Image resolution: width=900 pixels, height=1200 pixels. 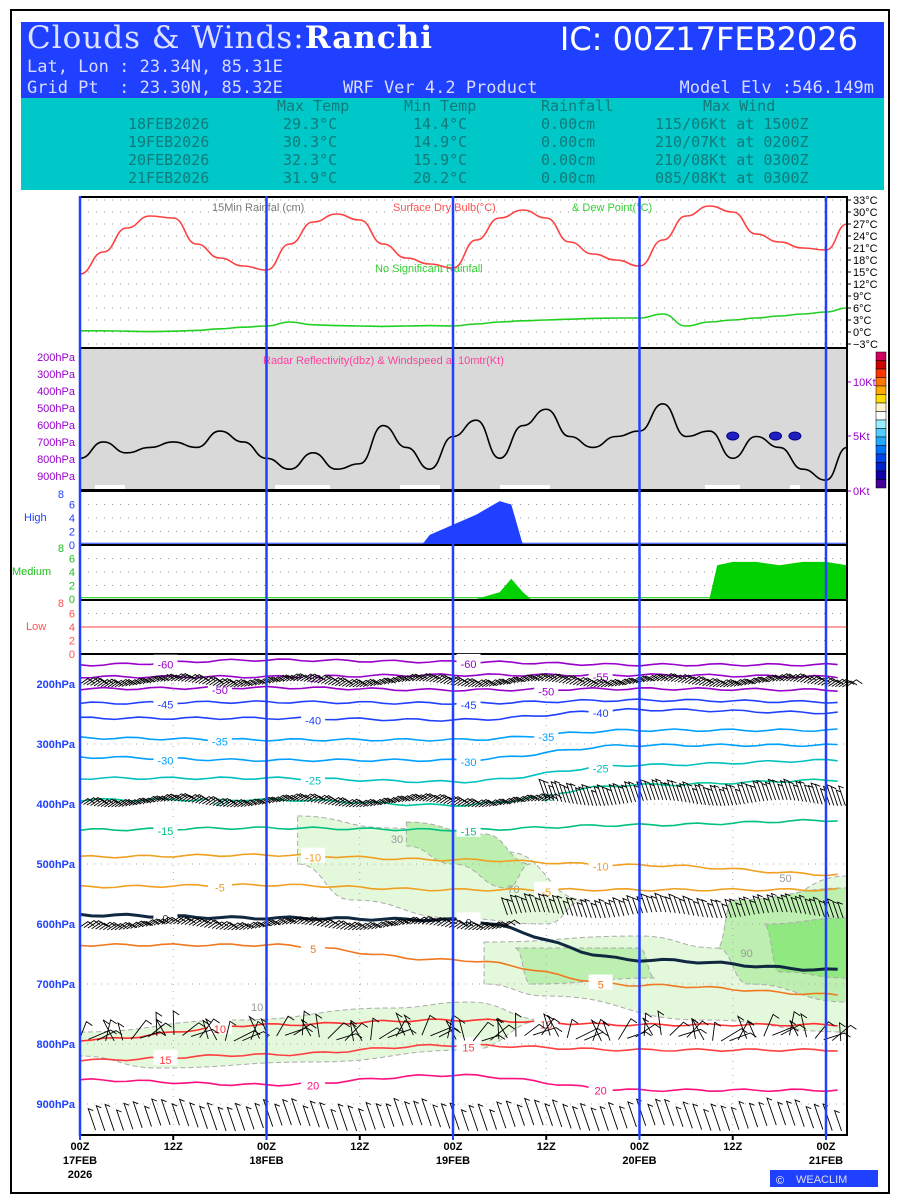 I want to click on isotherm-label: 15, so click(x=165, y=1061).